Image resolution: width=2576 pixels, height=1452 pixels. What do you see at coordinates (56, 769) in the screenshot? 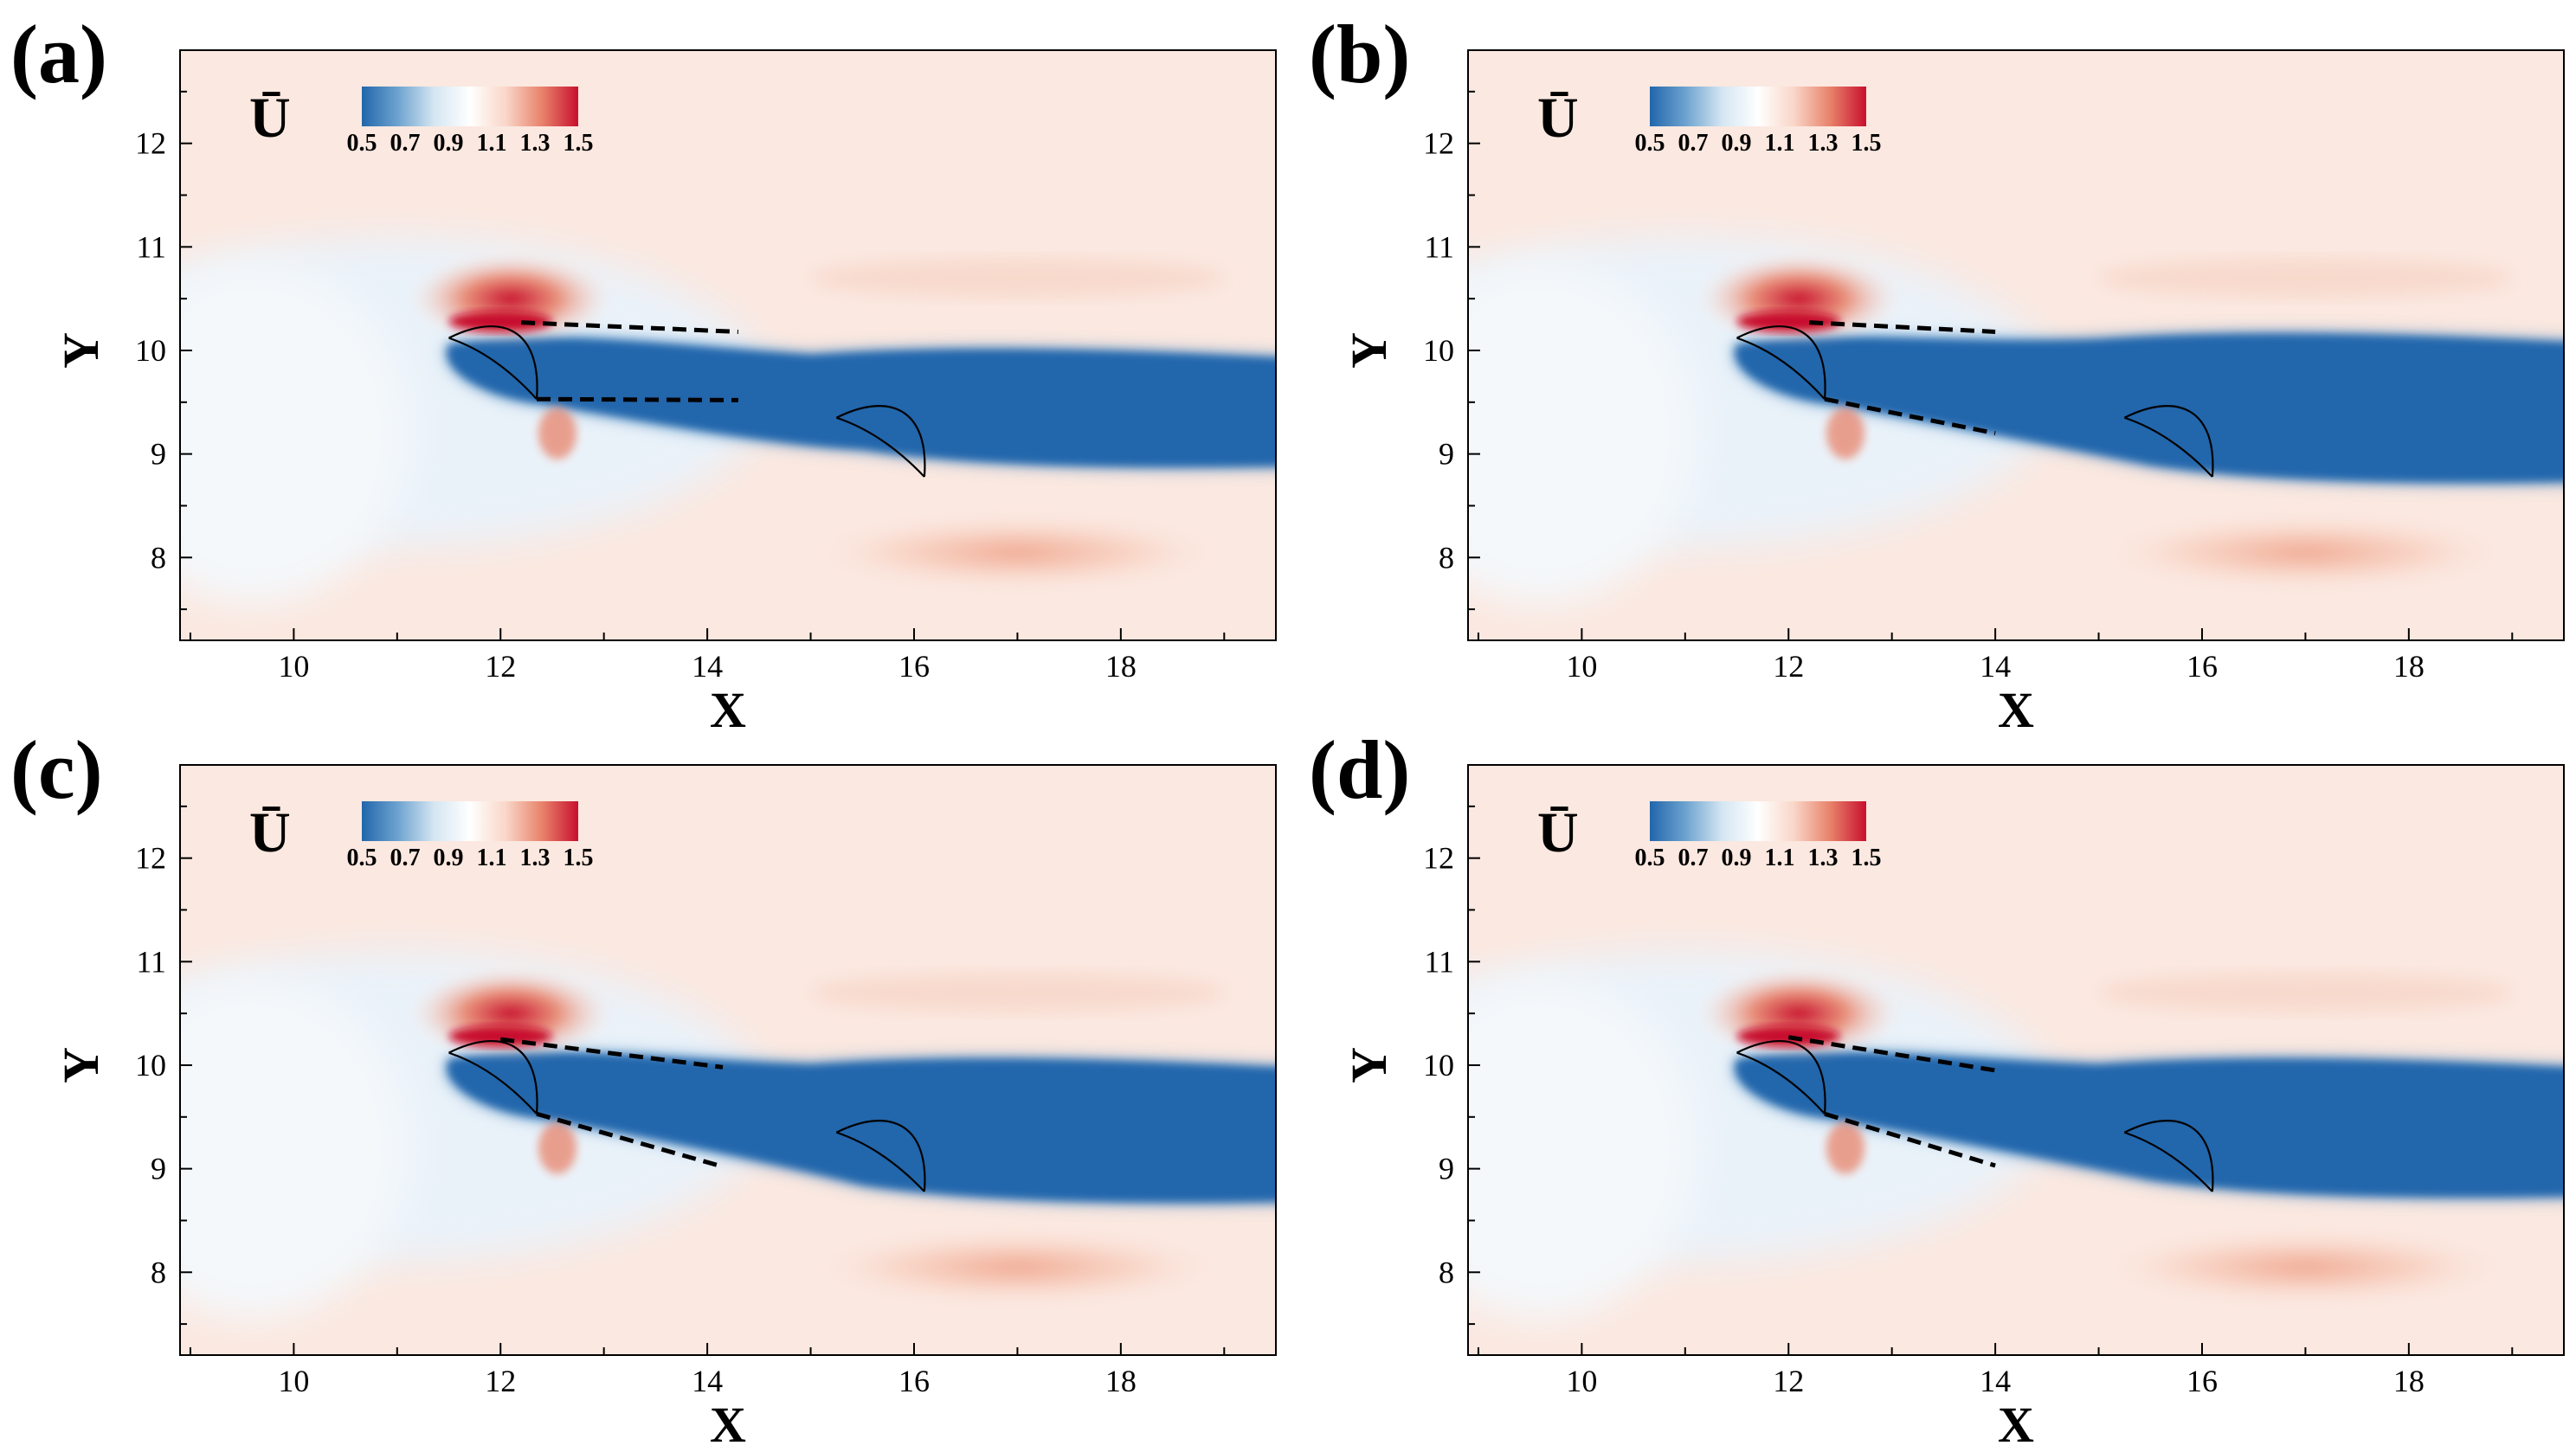
I see `panel-label: (c)` at bounding box center [56, 769].